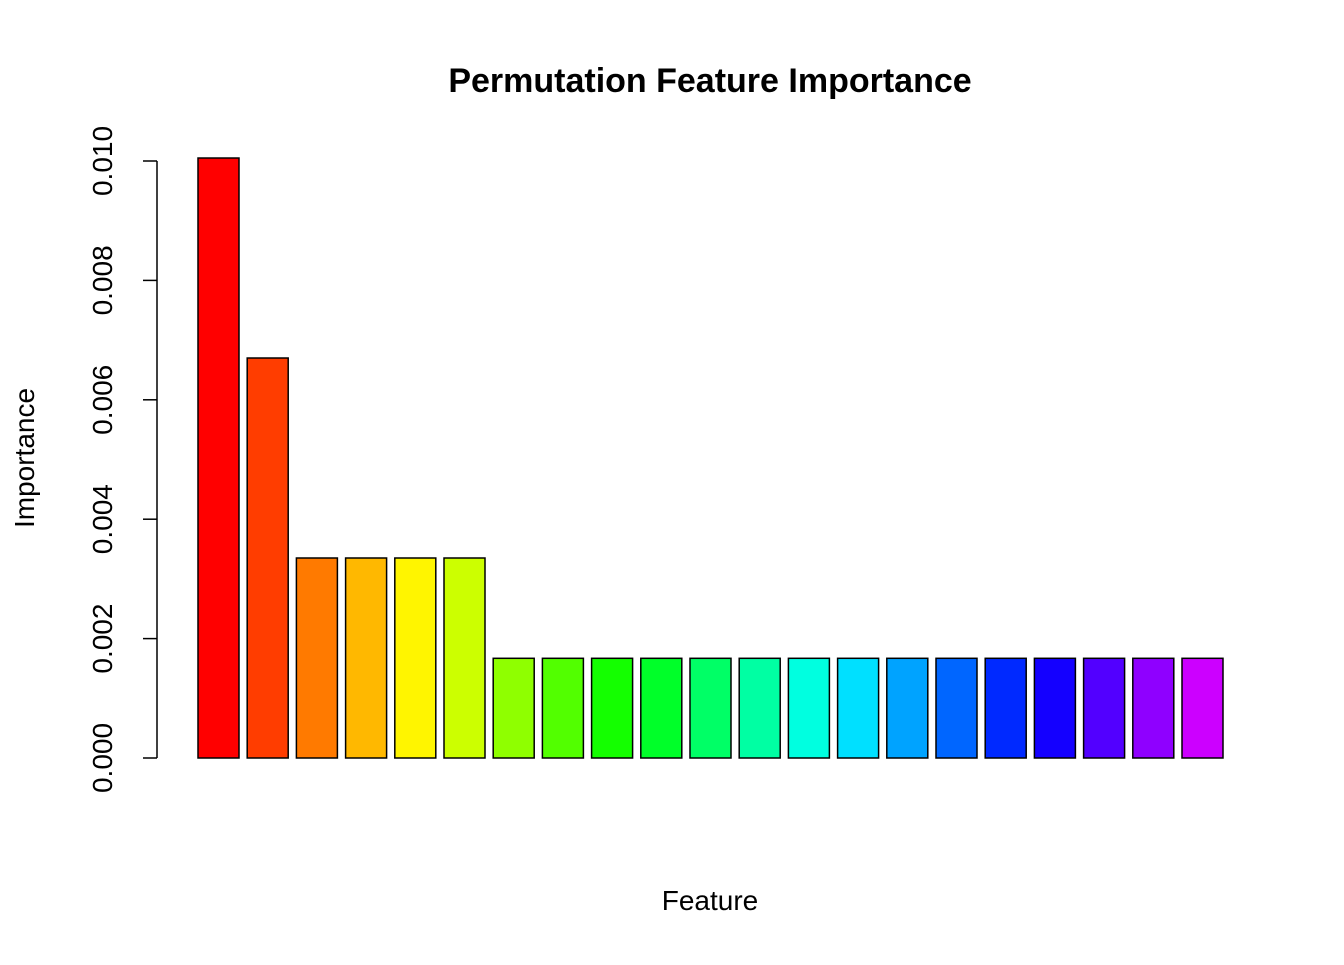 The width and height of the screenshot is (1344, 965). Describe the element at coordinates (24, 458) in the screenshot. I see `y-axis-label: Importance` at that location.